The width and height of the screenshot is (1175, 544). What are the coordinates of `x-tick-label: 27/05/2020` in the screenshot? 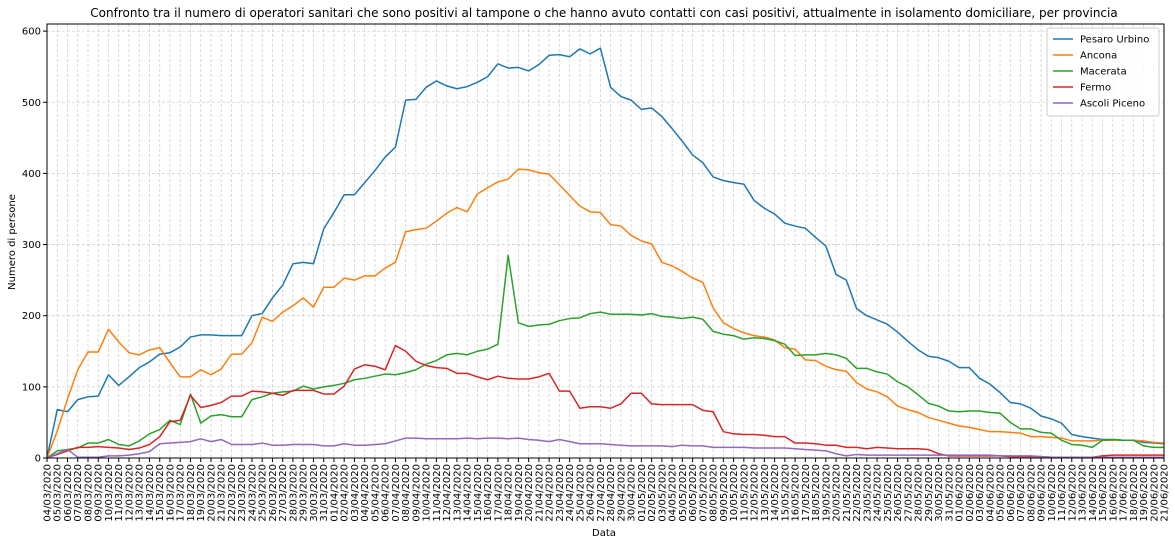 It's located at (908, 493).